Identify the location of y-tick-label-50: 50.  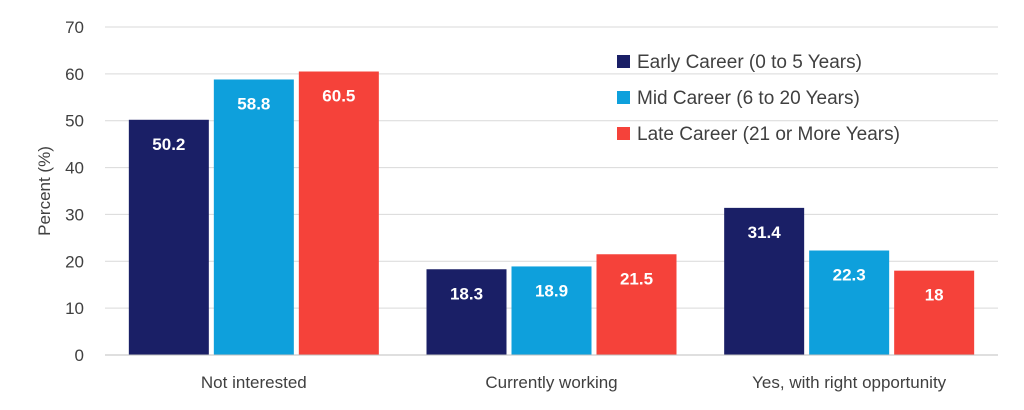
(74, 121).